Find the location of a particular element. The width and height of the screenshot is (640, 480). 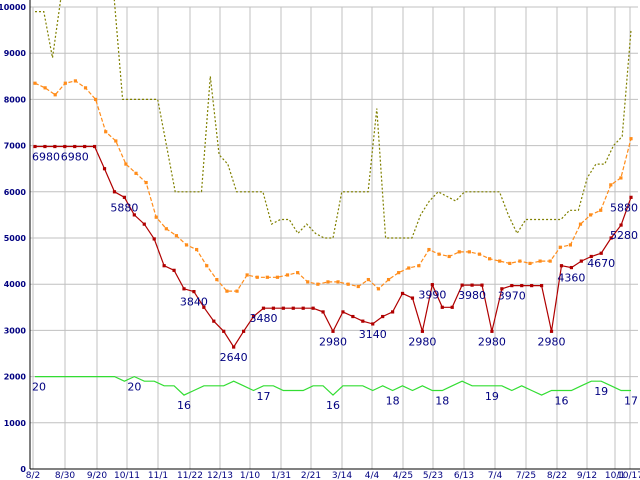

x-tick-label: 3/14 is located at coordinates (342, 475).